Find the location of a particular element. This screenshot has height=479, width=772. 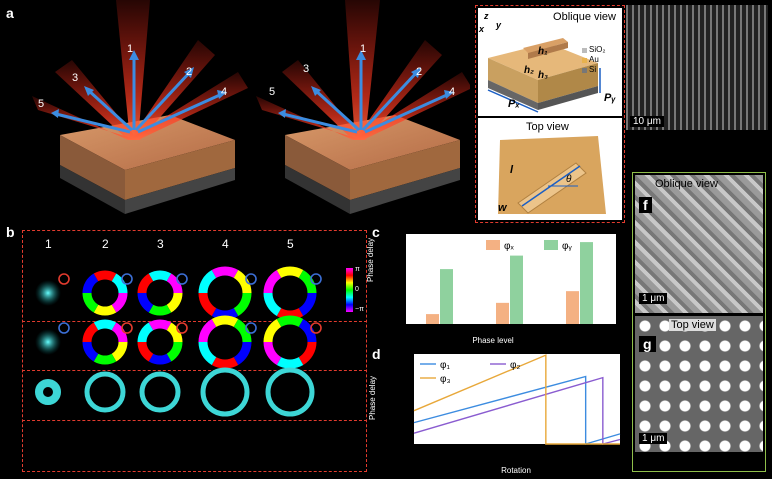

chart-d-ytick: π is located at coordinates (407, 355).